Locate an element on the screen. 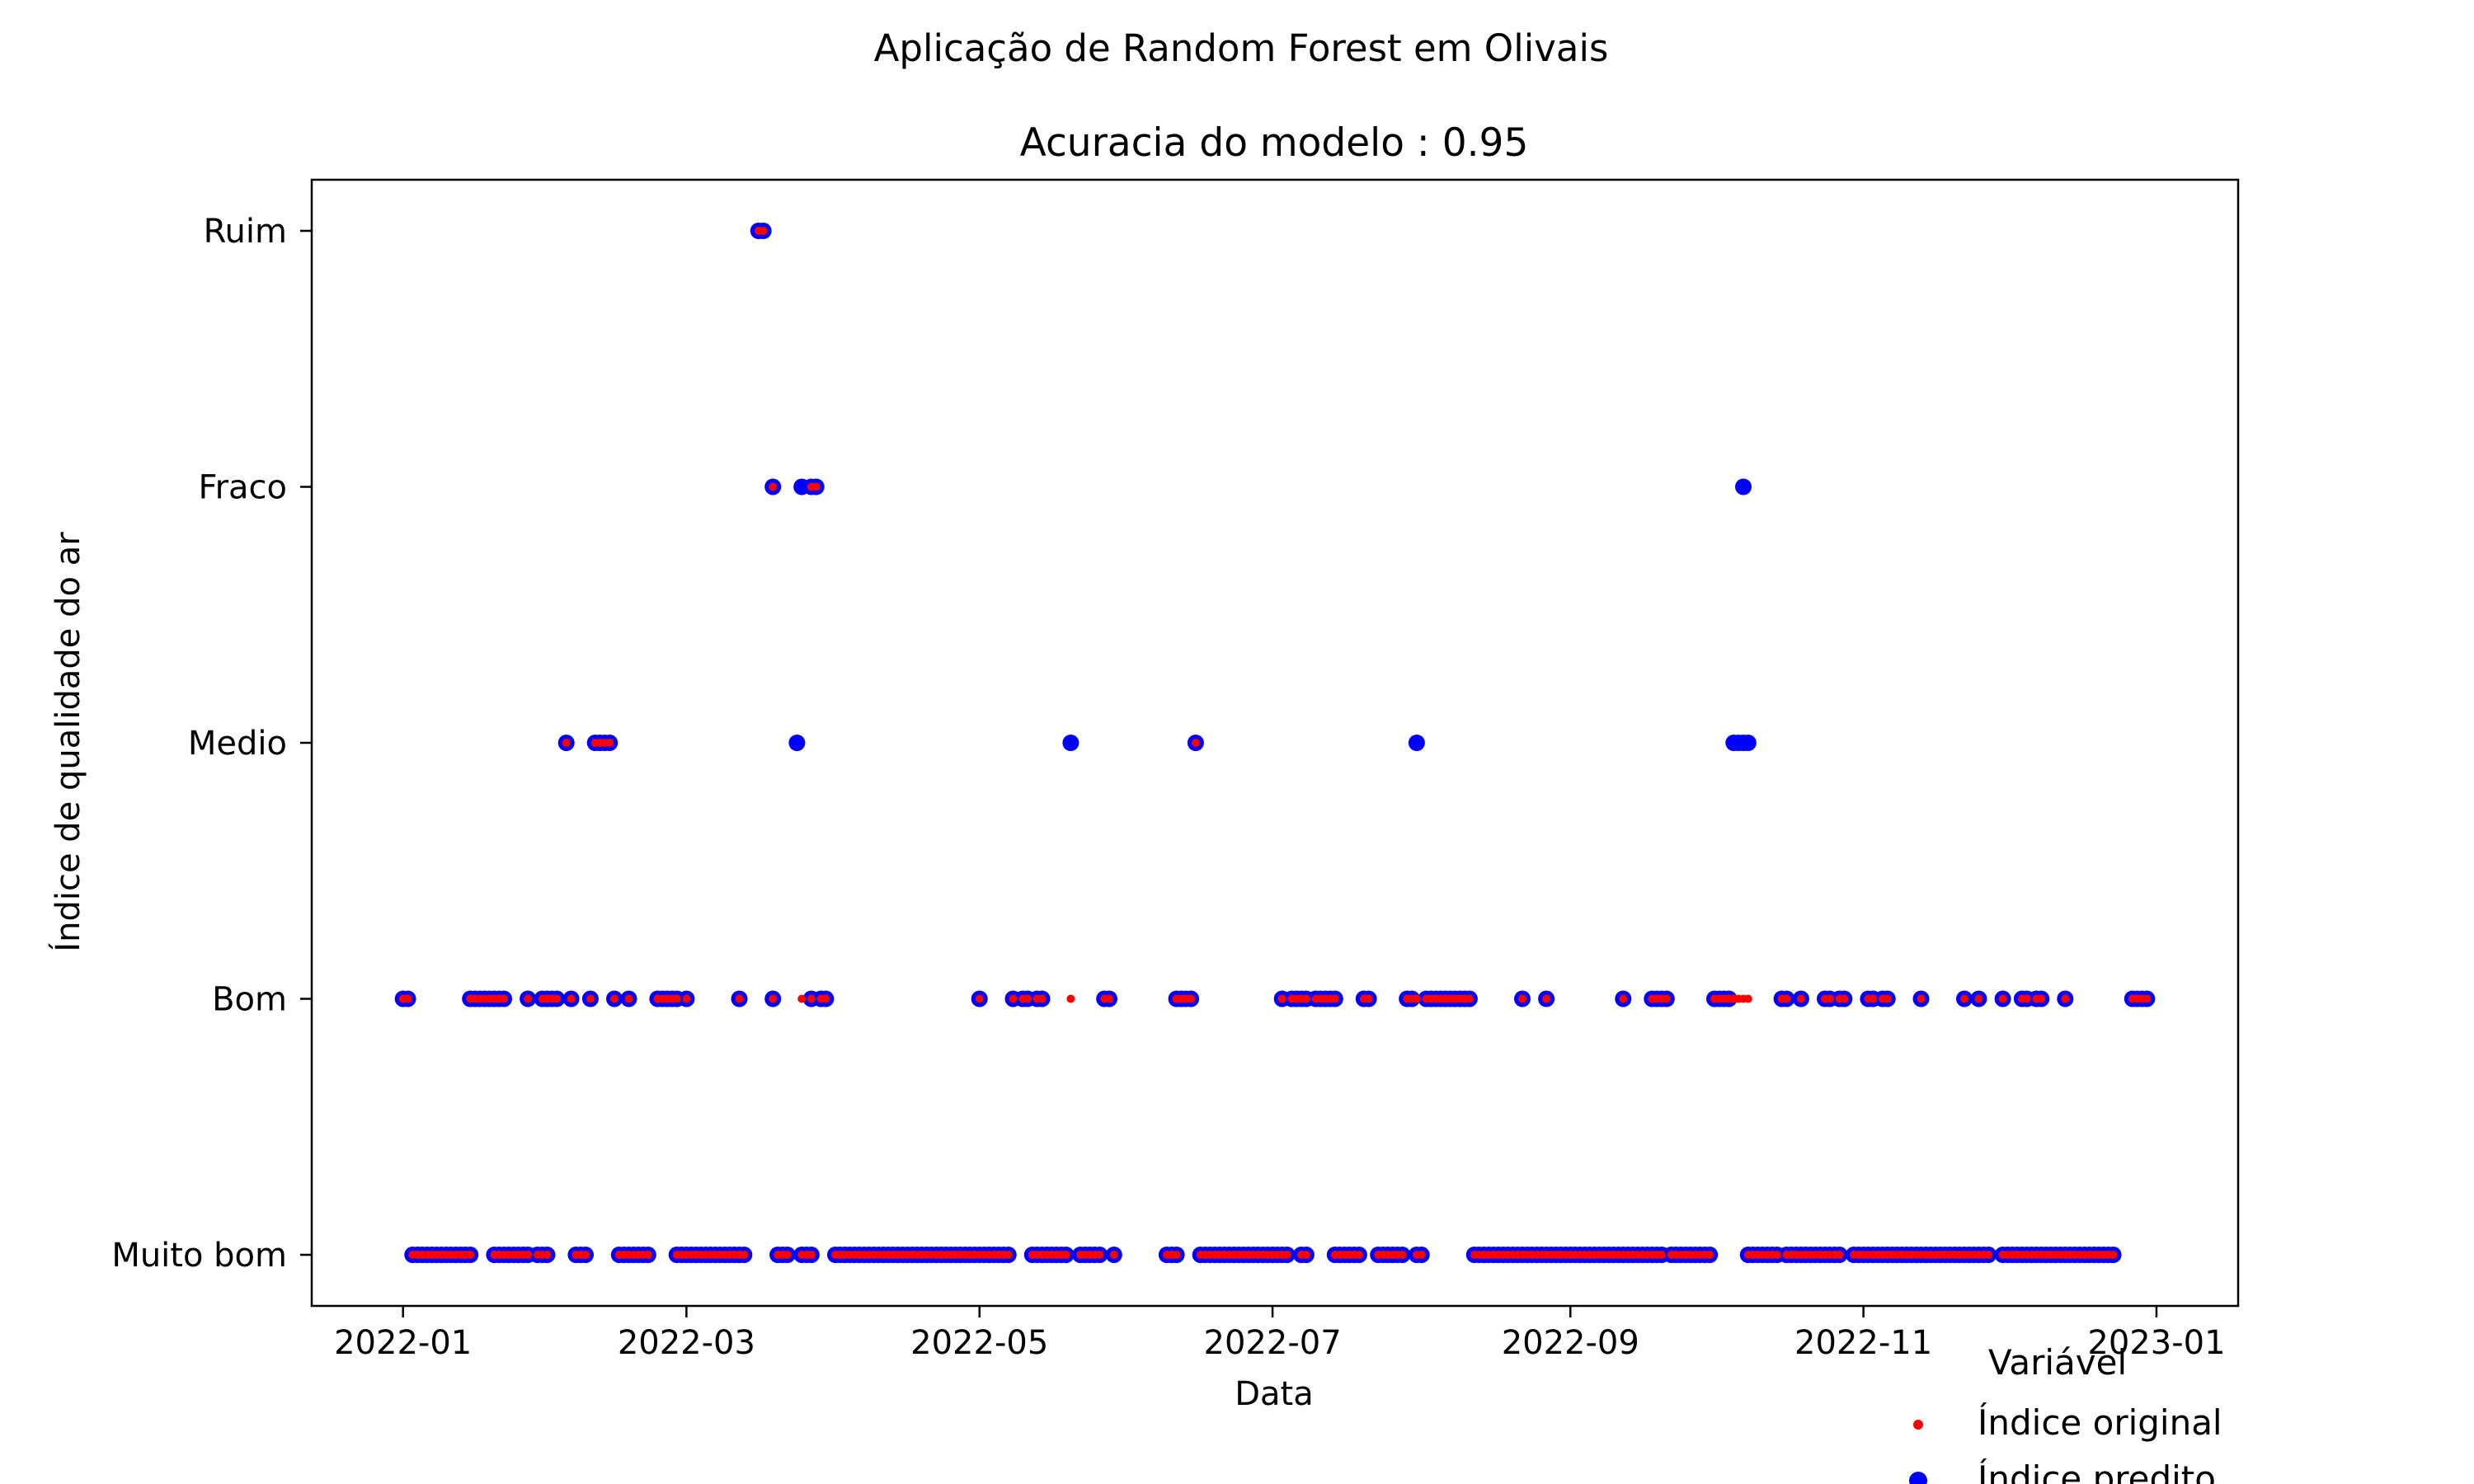 The height and width of the screenshot is (1484, 2474). y-tick-label: Bom is located at coordinates (249, 1000).